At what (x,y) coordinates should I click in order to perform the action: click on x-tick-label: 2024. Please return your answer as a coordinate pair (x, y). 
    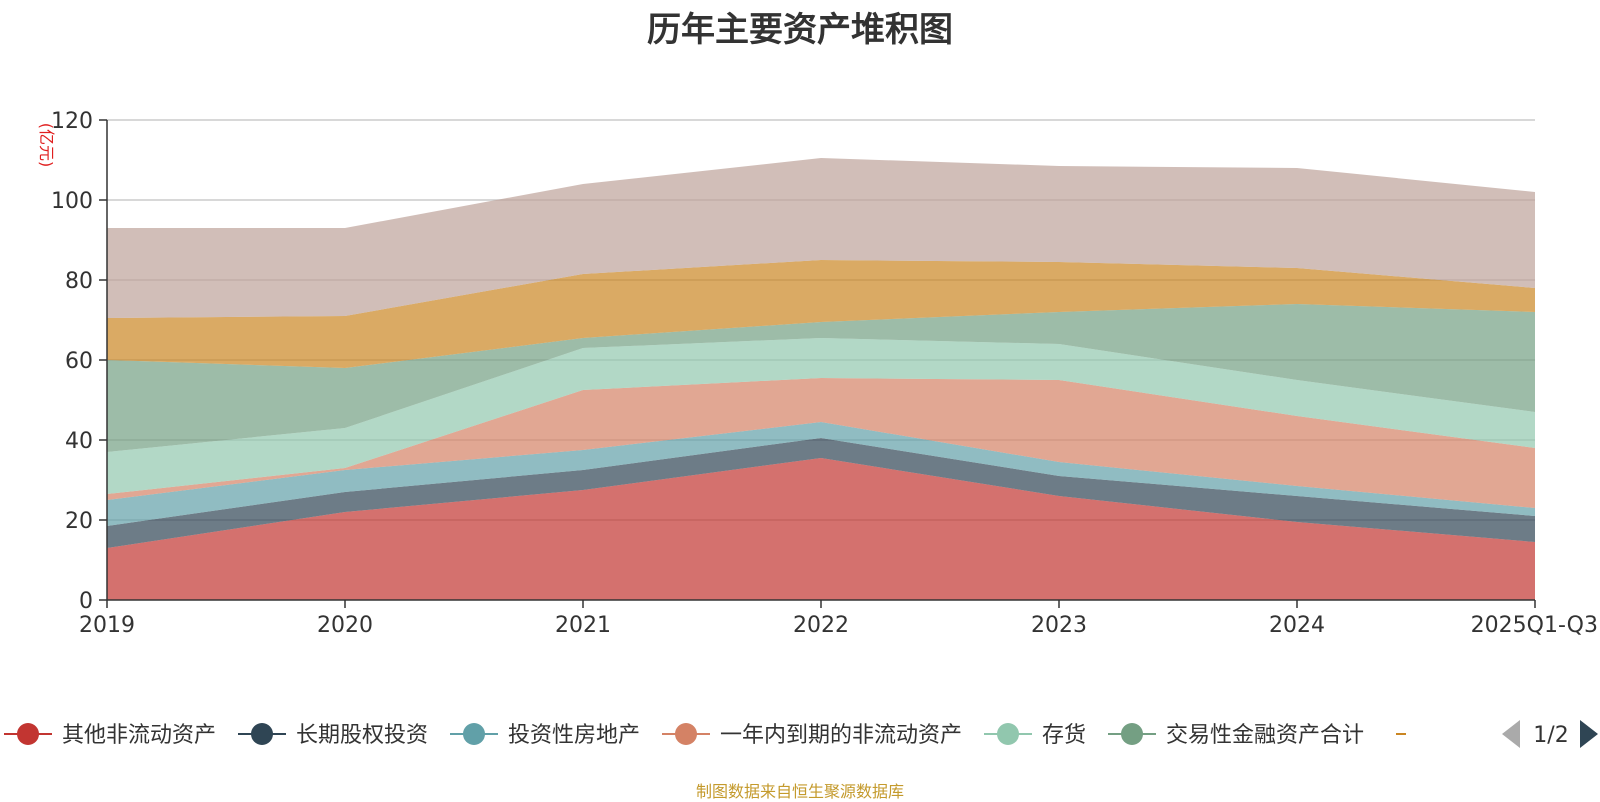
    Looking at the image, I should click on (1297, 625).